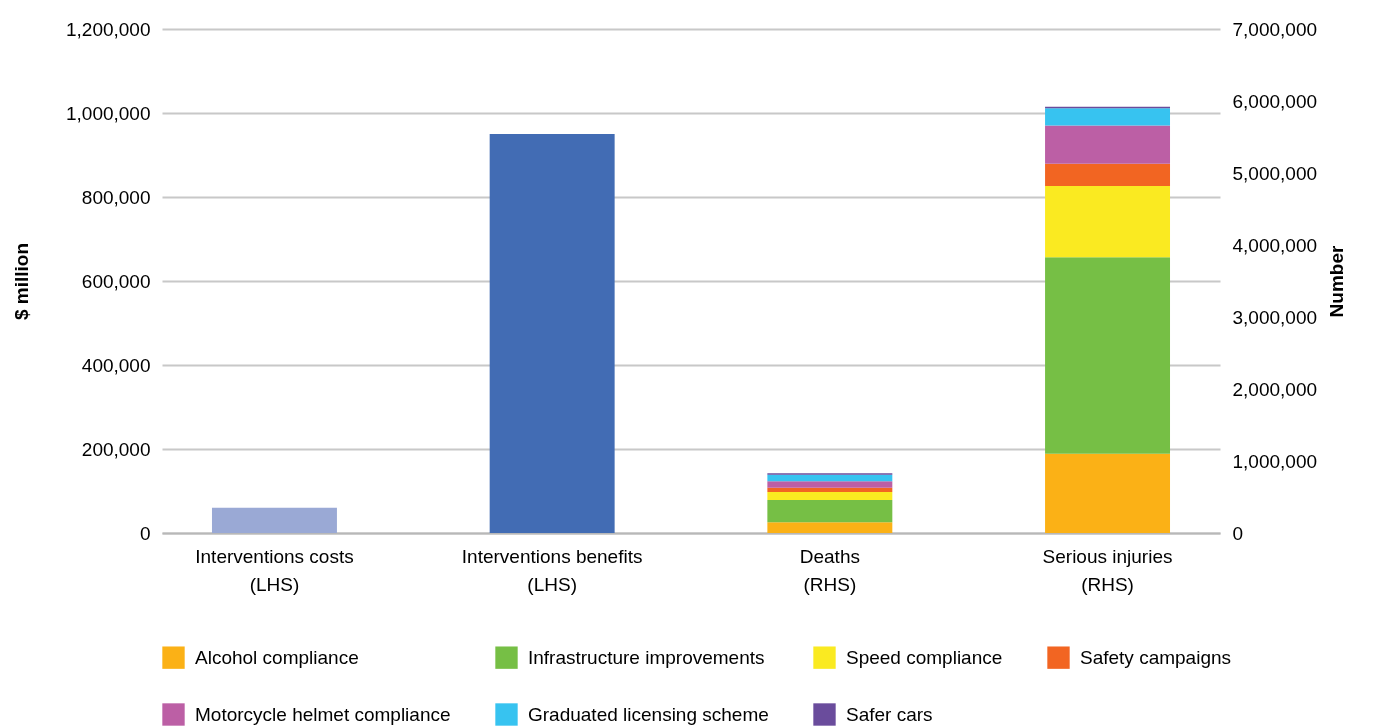  What do you see at coordinates (1107, 570) in the screenshot?
I see `x-tick-label: Serious injuries (RHS)` at bounding box center [1107, 570].